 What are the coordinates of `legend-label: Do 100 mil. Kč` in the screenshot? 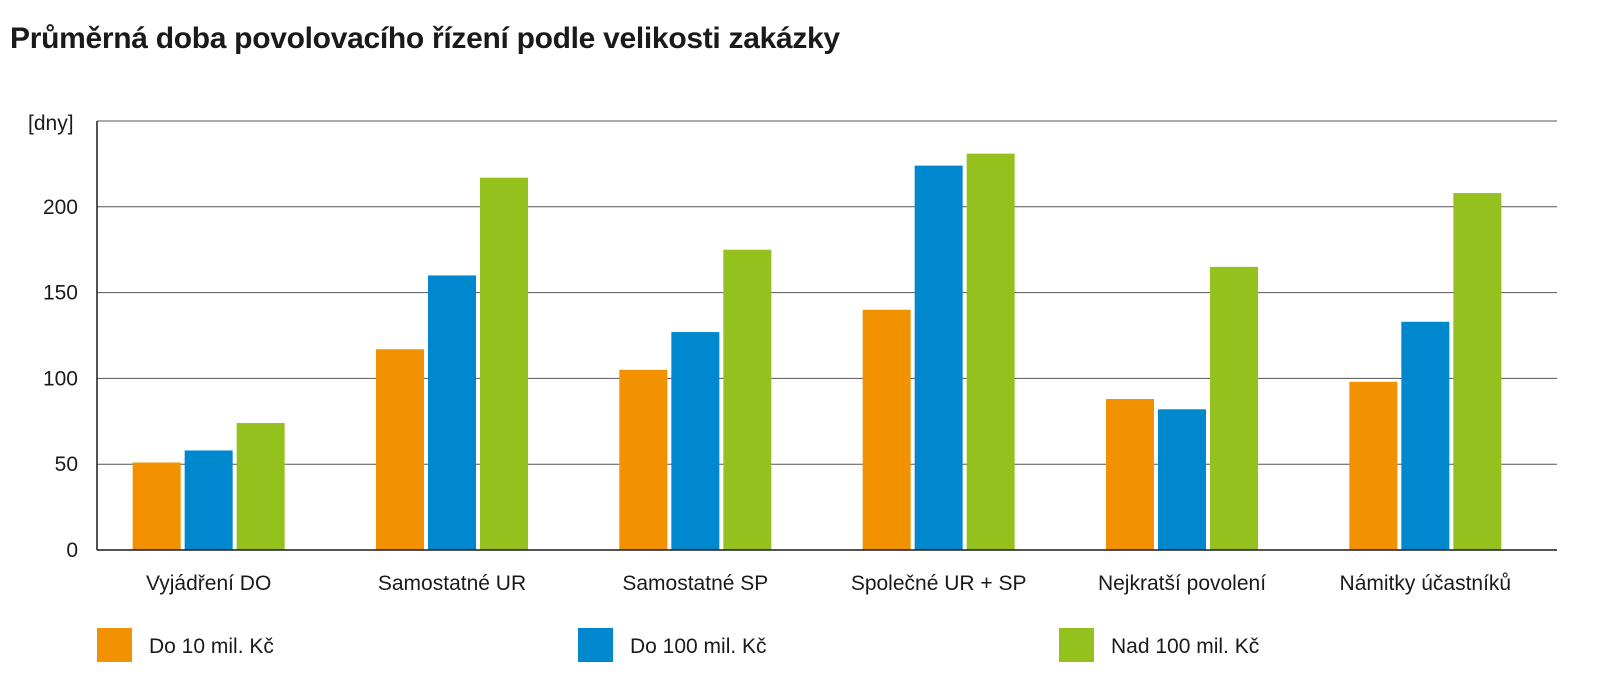 It's located at (698, 646).